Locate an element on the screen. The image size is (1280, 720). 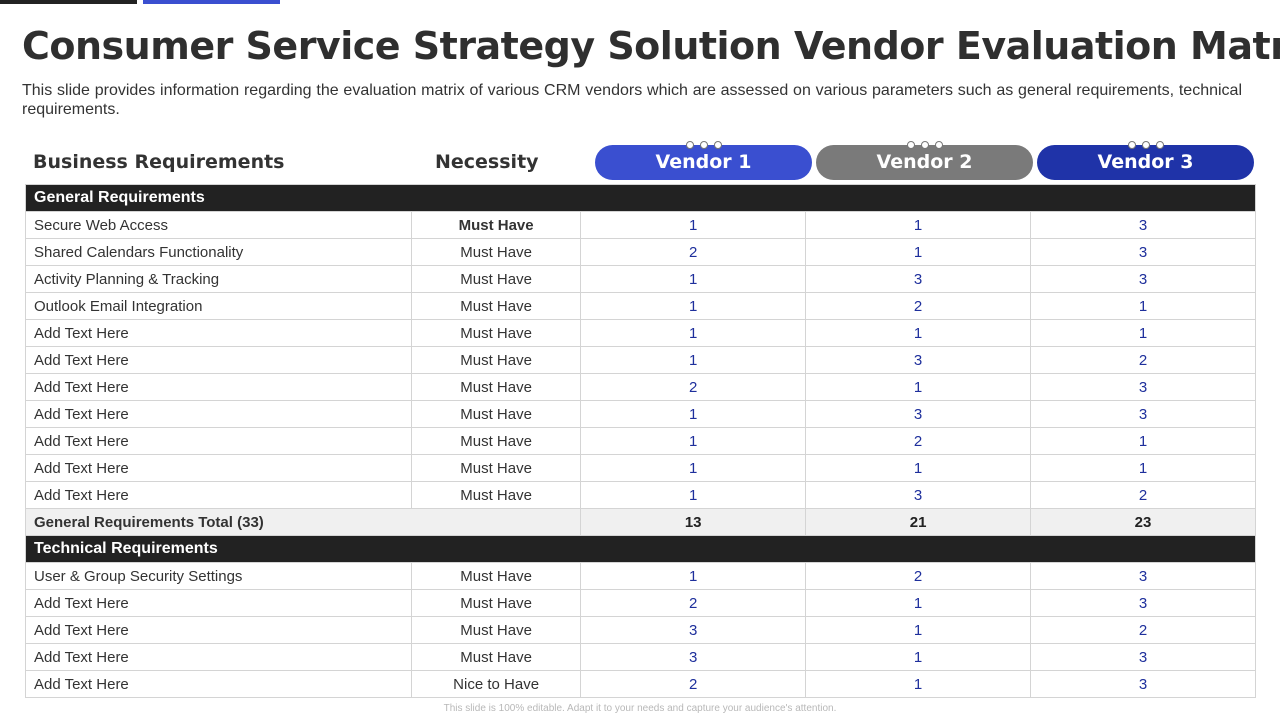
table-row: Add Text Here Must Have 1 1 1 is located at coordinates (640, 333).